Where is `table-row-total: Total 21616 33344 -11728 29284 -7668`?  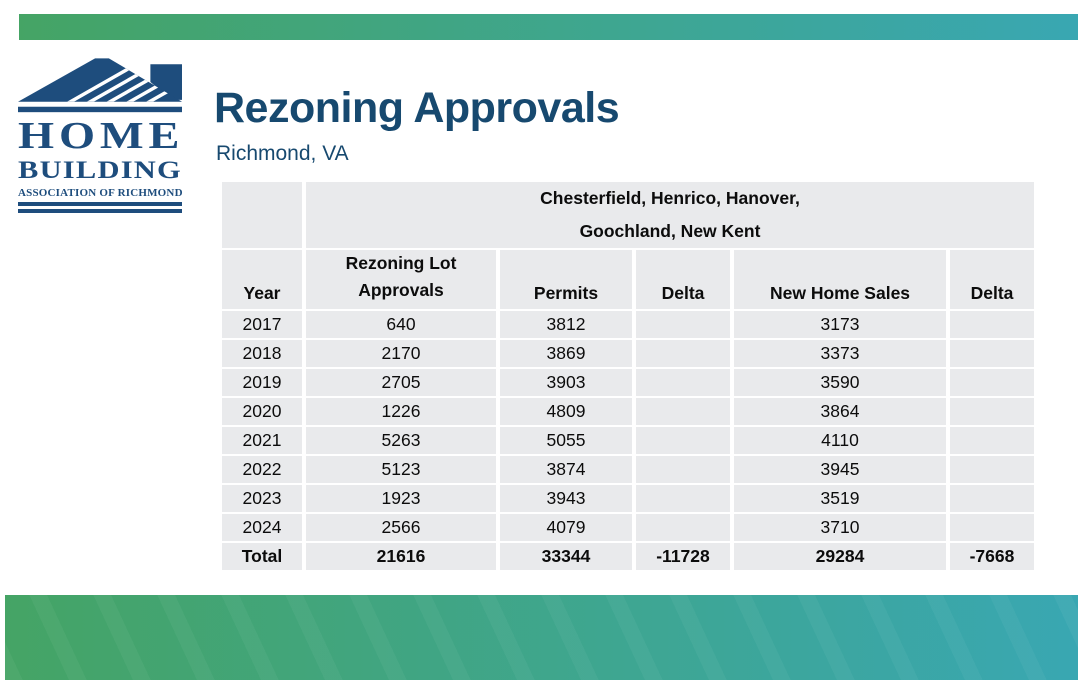 table-row-total: Total 21616 33344 -11728 29284 -7668 is located at coordinates (628, 557).